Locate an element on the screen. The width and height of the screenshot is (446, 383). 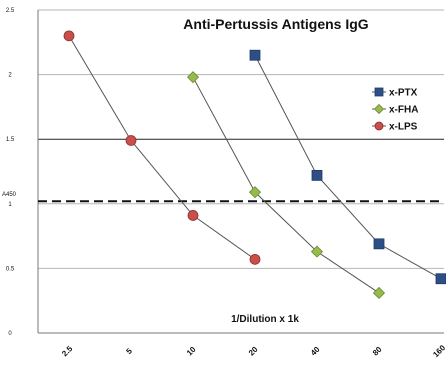
x-tick-label: 5 is located at coordinates (129, 351).